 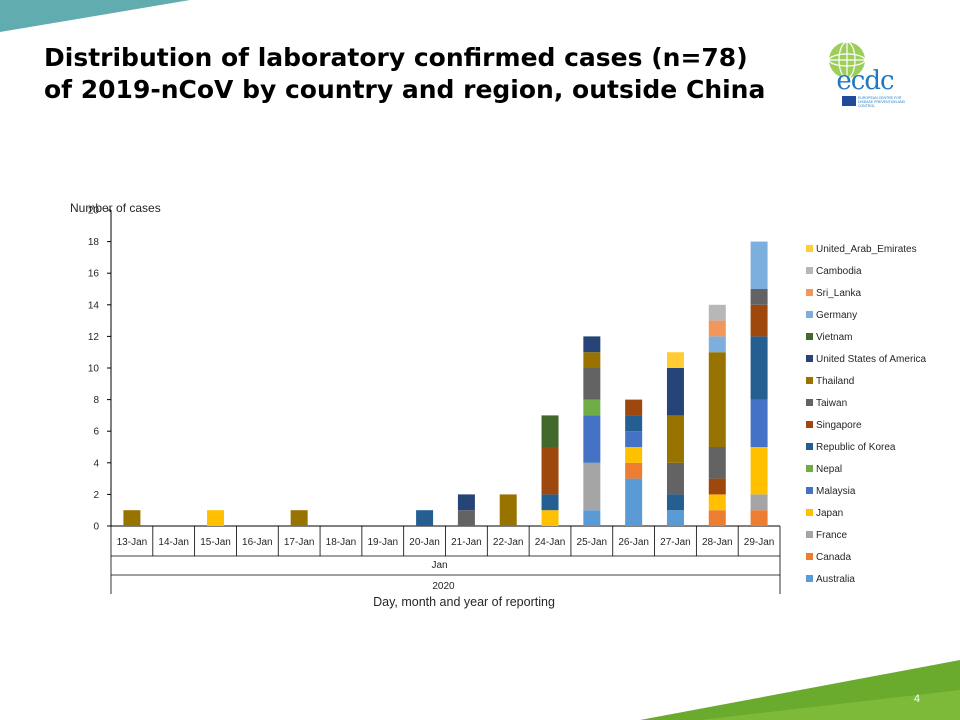 I want to click on legend-label: Thailand, so click(x=835, y=381).